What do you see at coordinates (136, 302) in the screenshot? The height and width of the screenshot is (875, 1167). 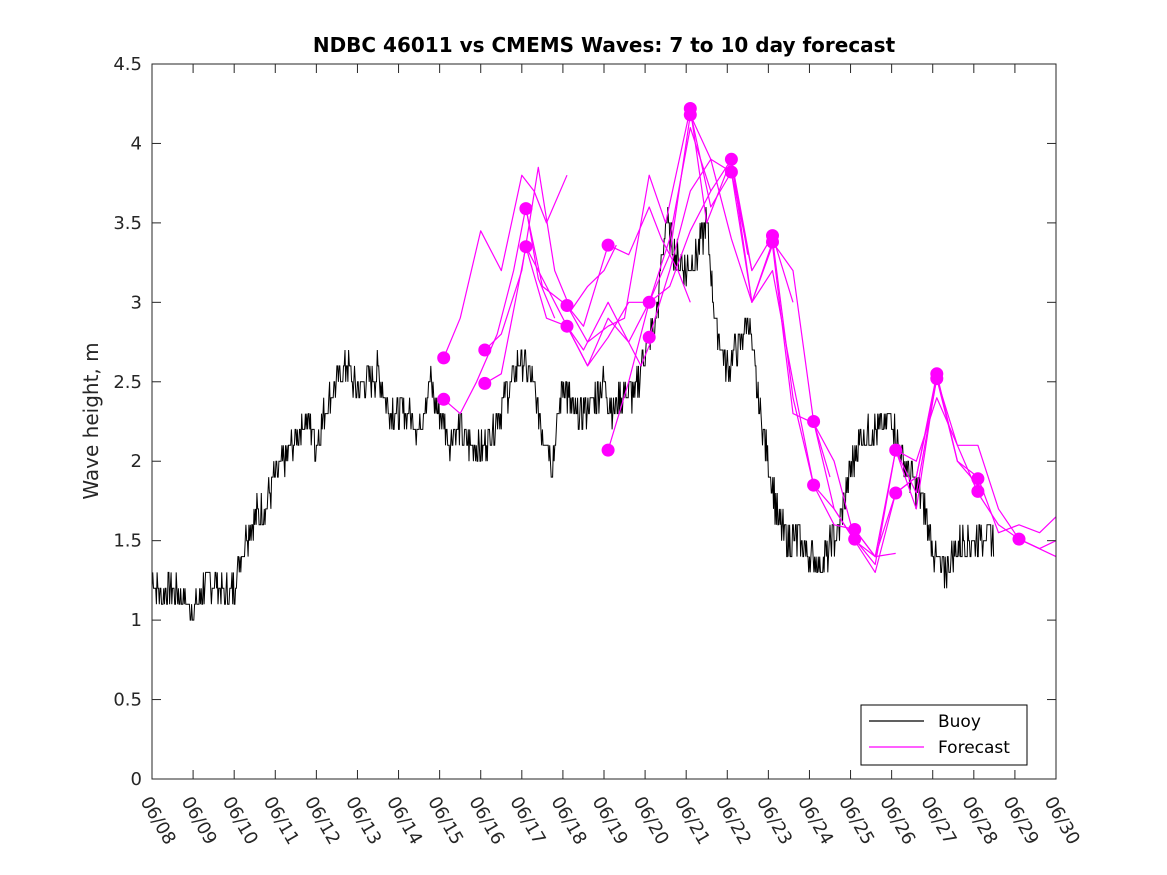 I see `y-tick-label-6: 3` at bounding box center [136, 302].